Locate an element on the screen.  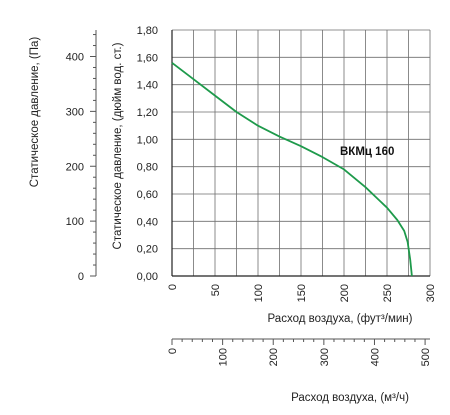
pa-tick-label: 100 is located at coordinates (75, 222).